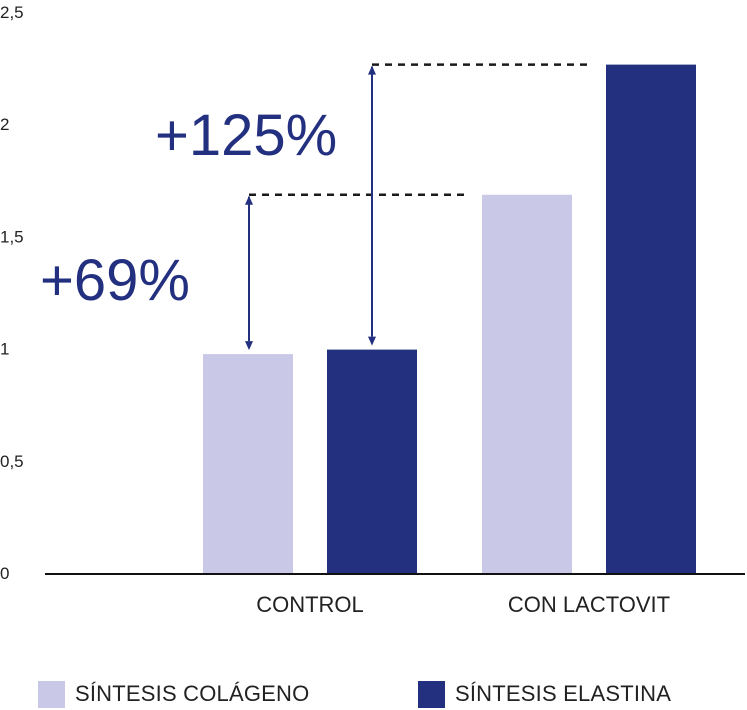  I want to click on y-axis-ticks: 0 0,5 1 1,5 2 2,5, so click(12, 293).